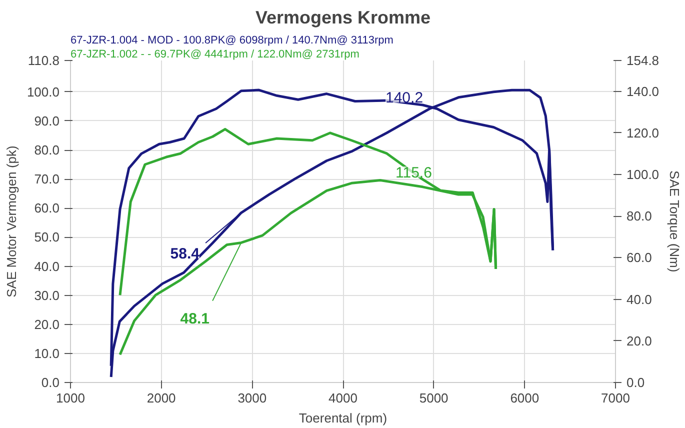  What do you see at coordinates (43, 92) in the screenshot?
I see `y-tick-label: 100.0` at bounding box center [43, 92].